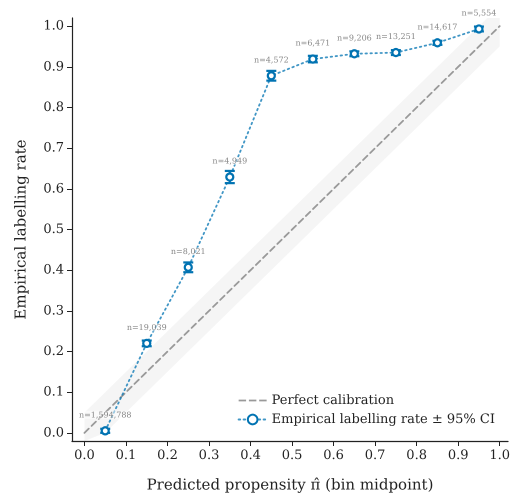 This screenshot has height=503, width=514. What do you see at coordinates (290, 485) in the screenshot?
I see `x-axis-title: Predicted propensity π̂ (bin midpoint)` at bounding box center [290, 485].